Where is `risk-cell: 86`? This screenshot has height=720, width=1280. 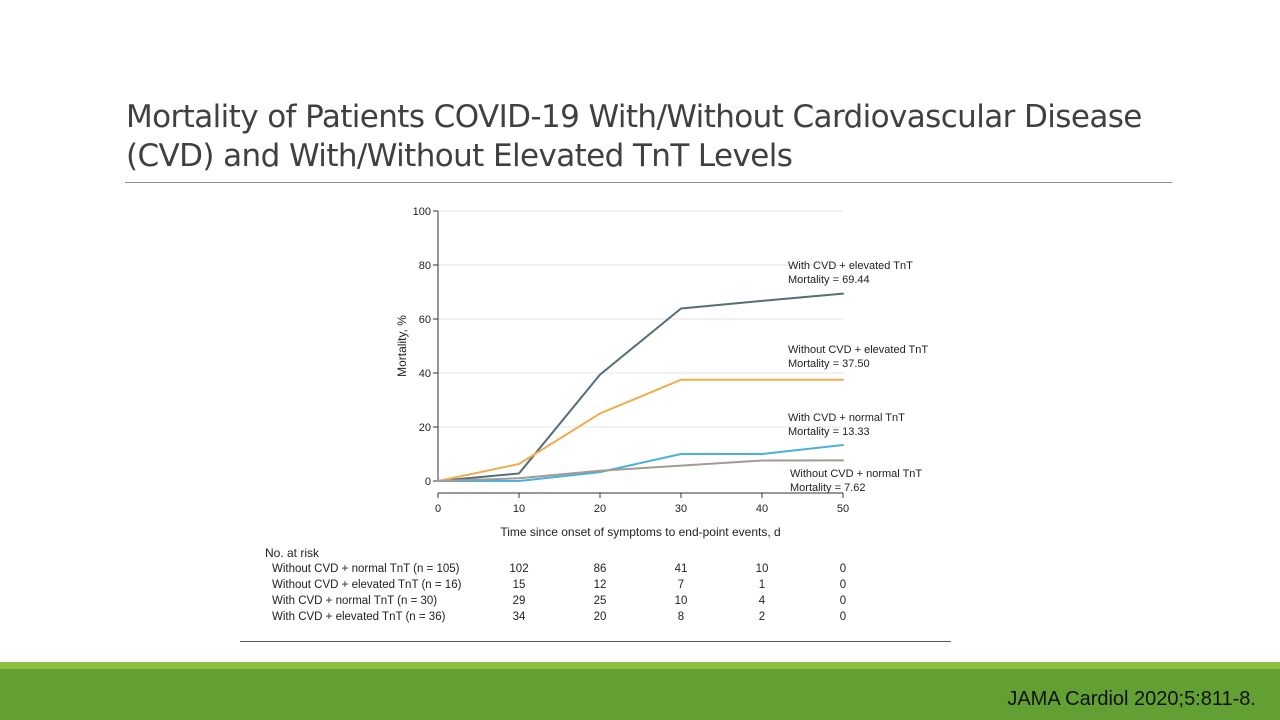 risk-cell: 86 is located at coordinates (600, 569).